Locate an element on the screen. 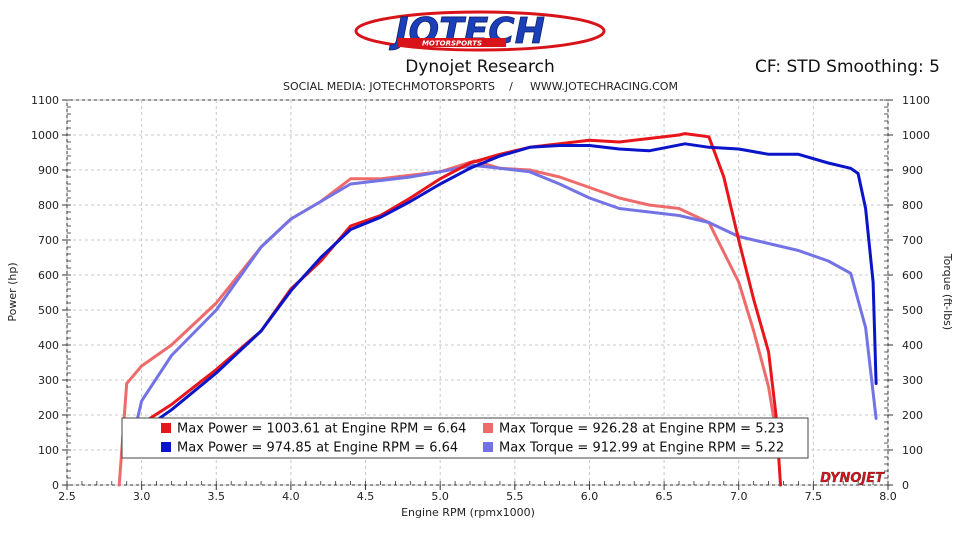 The image size is (960, 540). x-tick-label: 4.5 is located at coordinates (366, 496).